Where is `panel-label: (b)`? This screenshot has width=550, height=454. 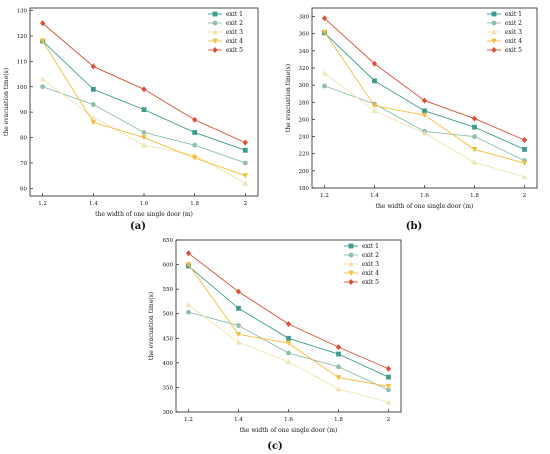
panel-label: (b) is located at coordinates (414, 226).